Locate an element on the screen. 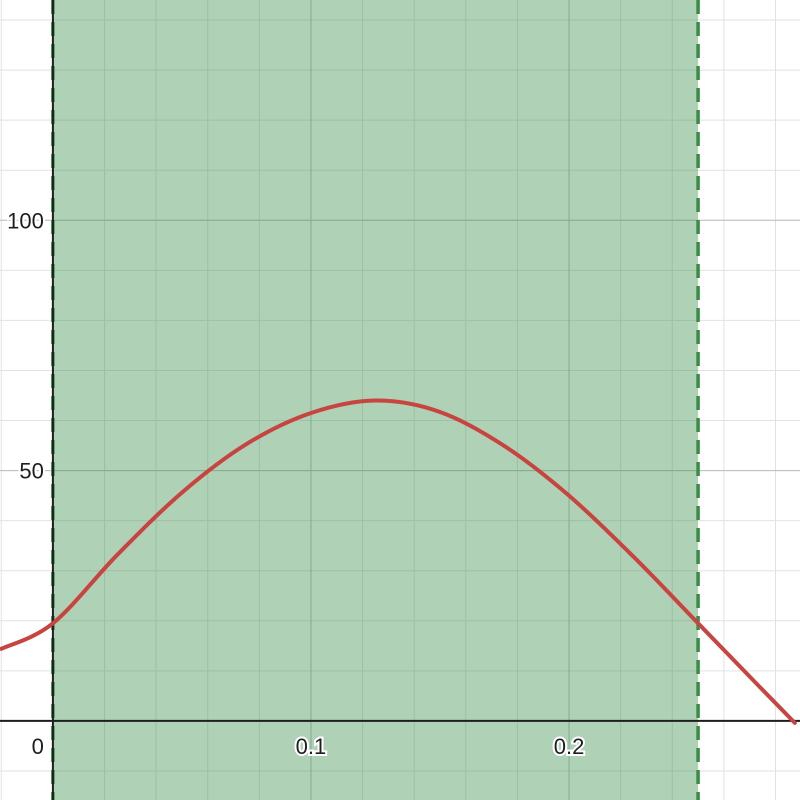 This screenshot has height=800, width=800. y-tick-label: 50 is located at coordinates (31, 471).